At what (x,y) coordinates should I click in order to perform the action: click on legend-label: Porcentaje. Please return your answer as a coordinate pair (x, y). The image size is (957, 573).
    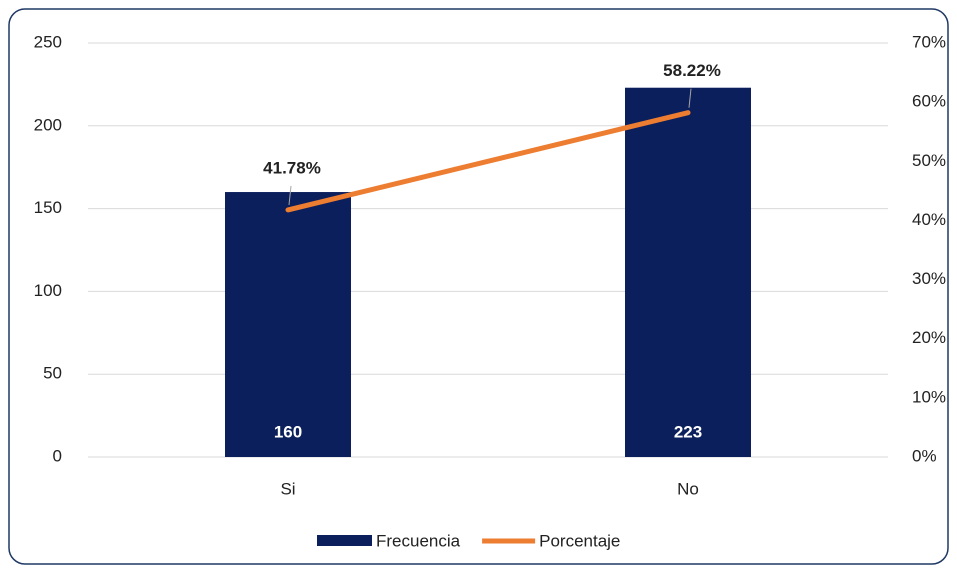
    Looking at the image, I should click on (579, 540).